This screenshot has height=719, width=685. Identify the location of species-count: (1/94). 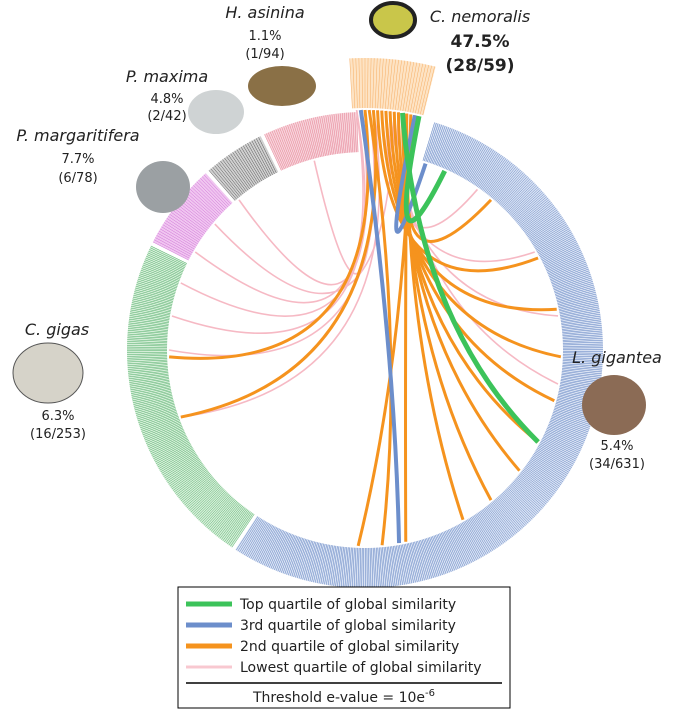
(264, 54).